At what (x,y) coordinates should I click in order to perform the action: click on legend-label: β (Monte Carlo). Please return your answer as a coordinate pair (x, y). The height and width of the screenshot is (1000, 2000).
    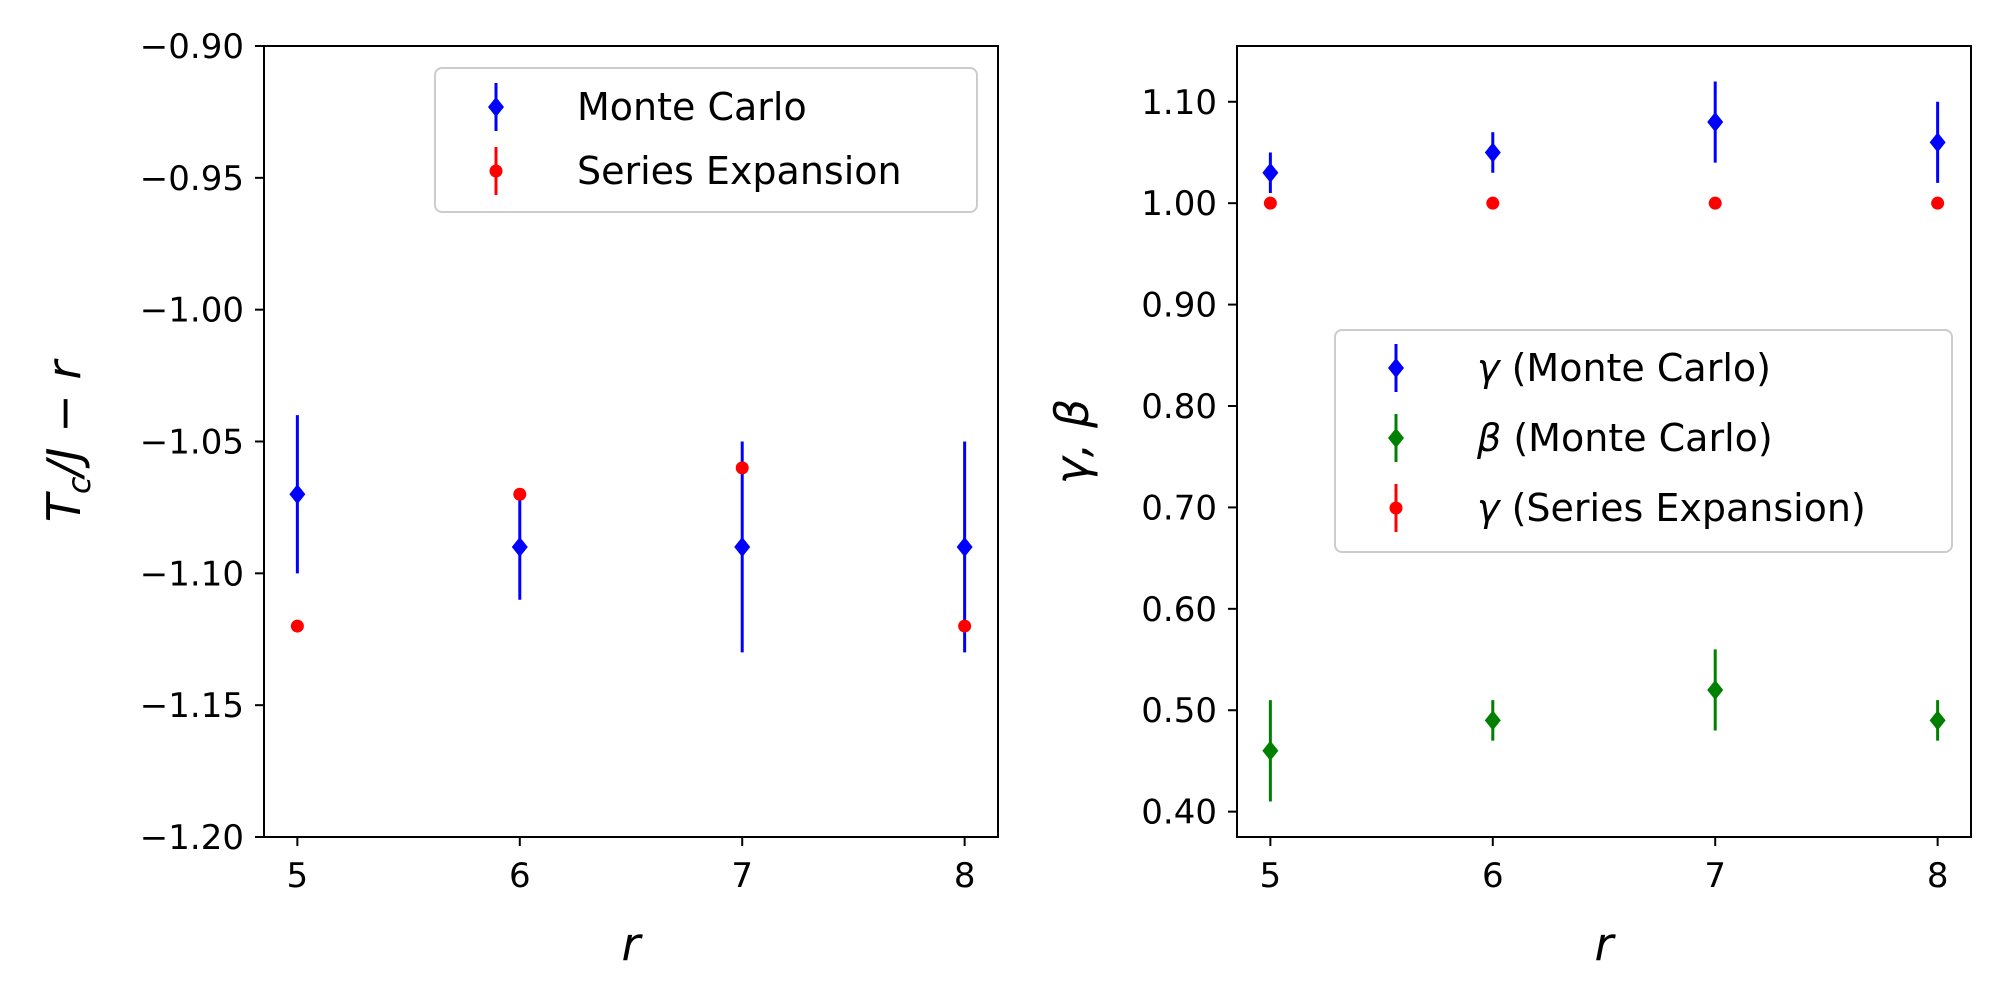
    Looking at the image, I should click on (1624, 438).